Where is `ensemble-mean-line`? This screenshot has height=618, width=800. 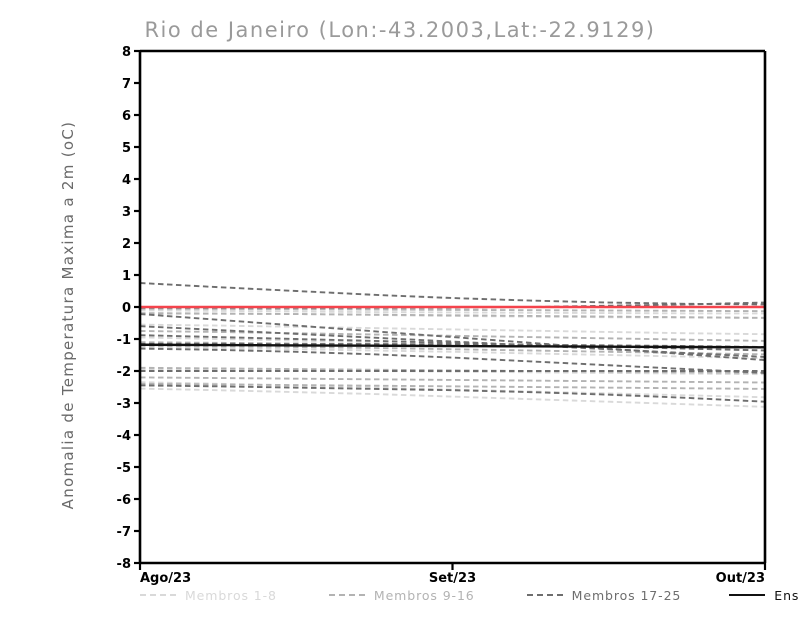 ensemble-mean-line is located at coordinates (452, 346).